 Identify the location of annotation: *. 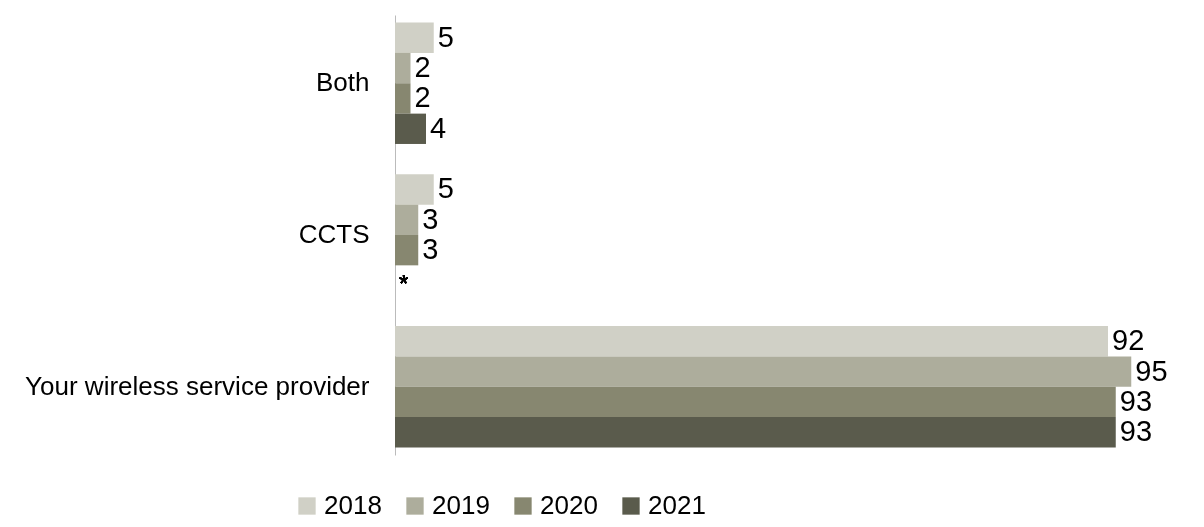
(404, 283).